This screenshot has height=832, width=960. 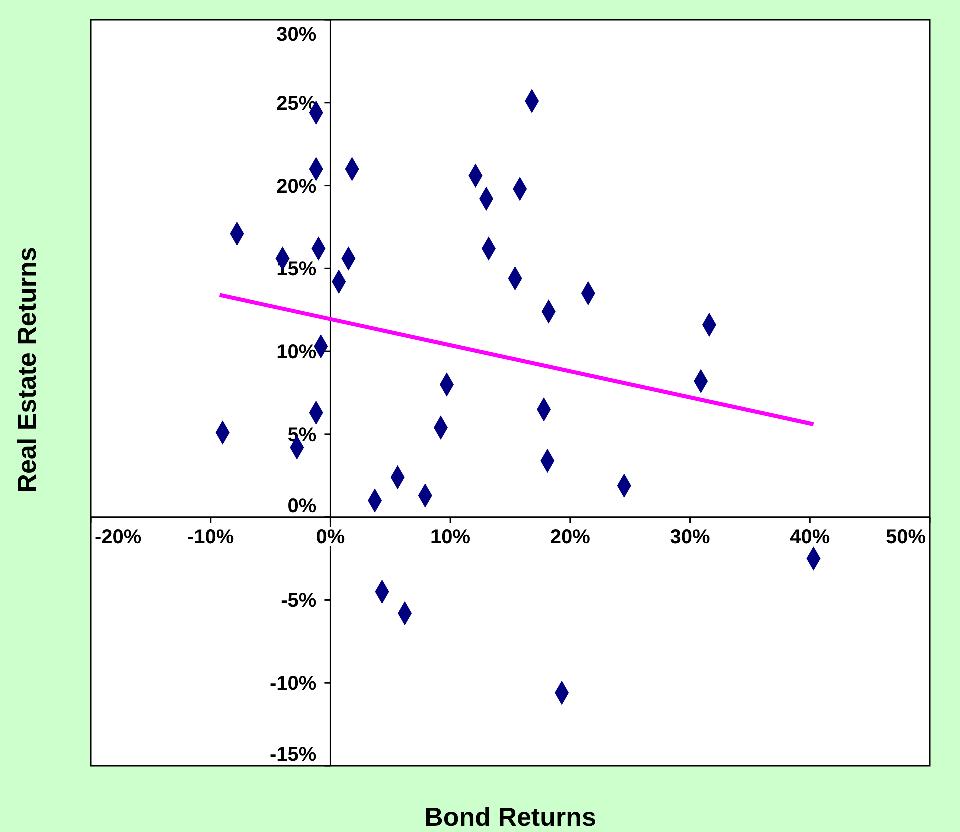 I want to click on y-axis-title: Real Estate Returns, so click(x=27, y=370).